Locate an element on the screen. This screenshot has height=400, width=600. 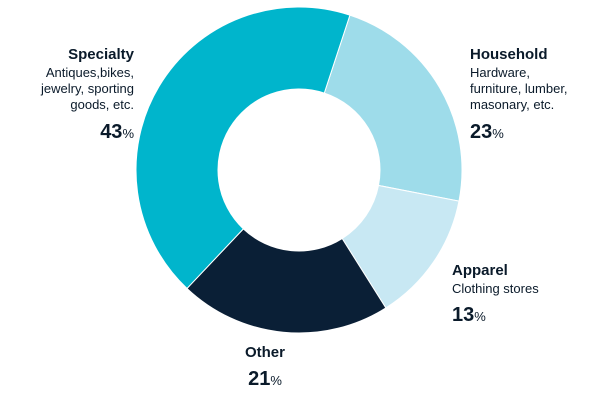
label-specialty-unit: % is located at coordinates (128, 133).